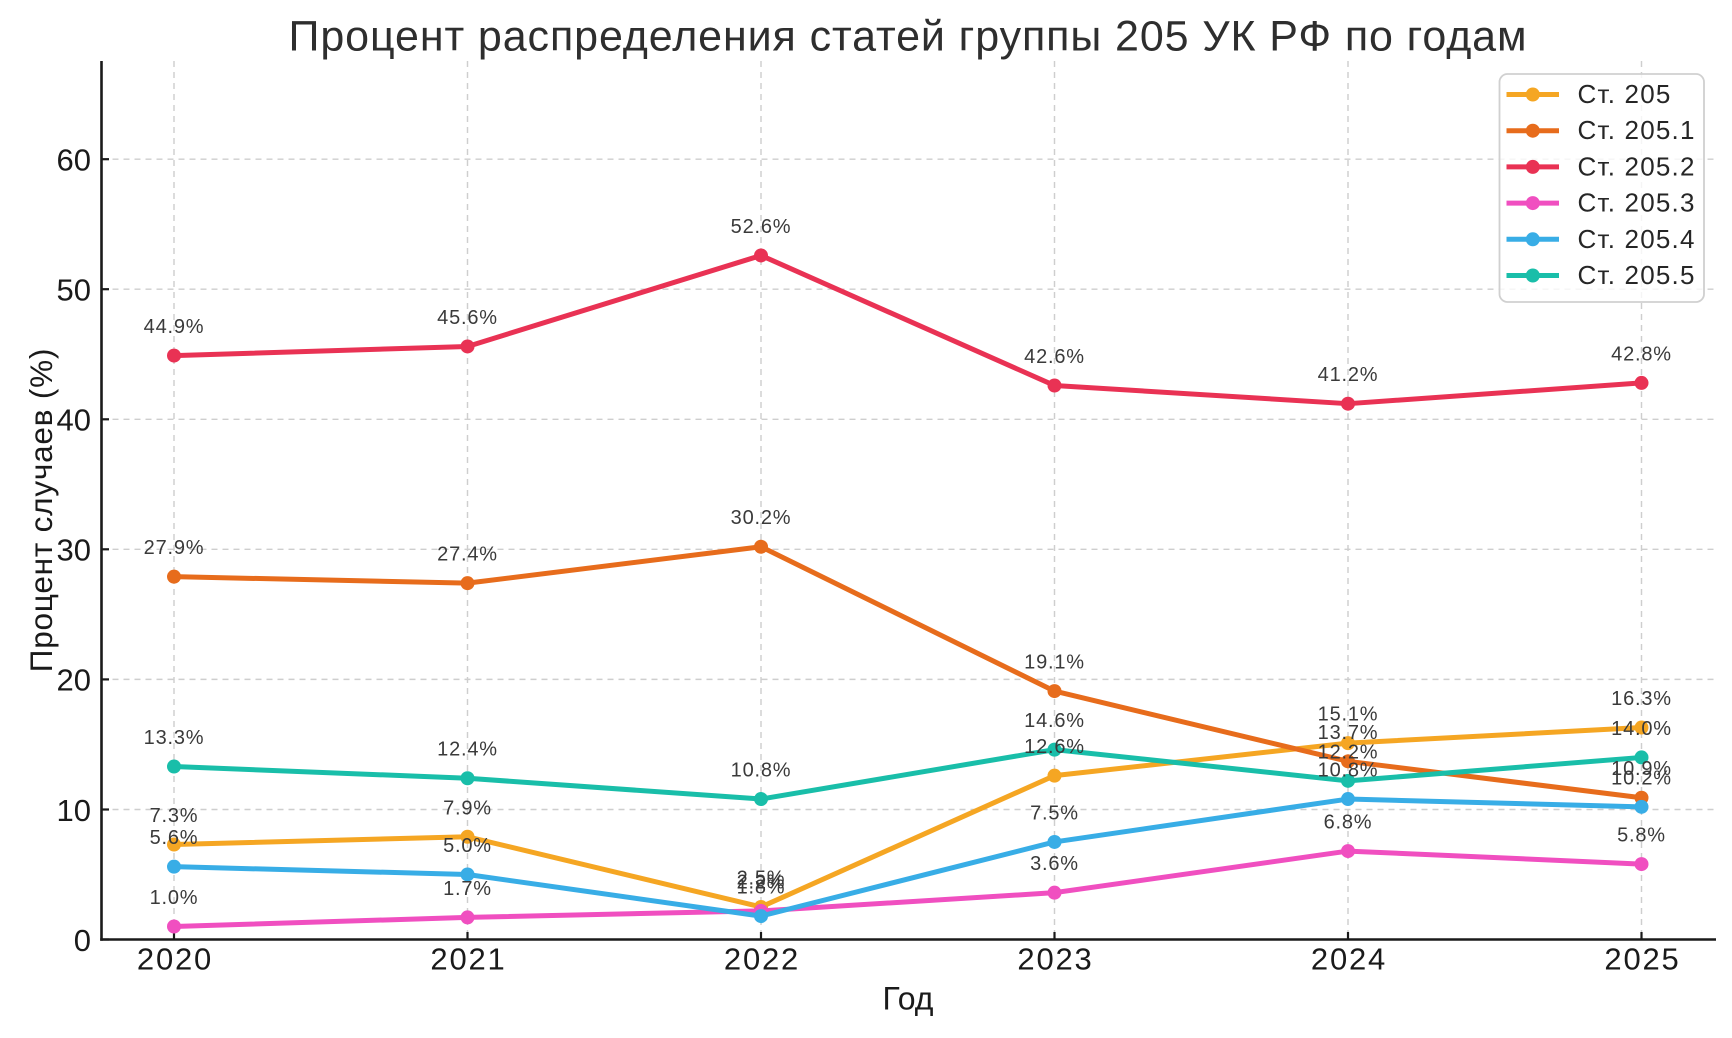 This screenshot has width=1732, height=1038. Describe the element at coordinates (467, 555) in the screenshot. I see `svg-text: 27.4%` at that location.